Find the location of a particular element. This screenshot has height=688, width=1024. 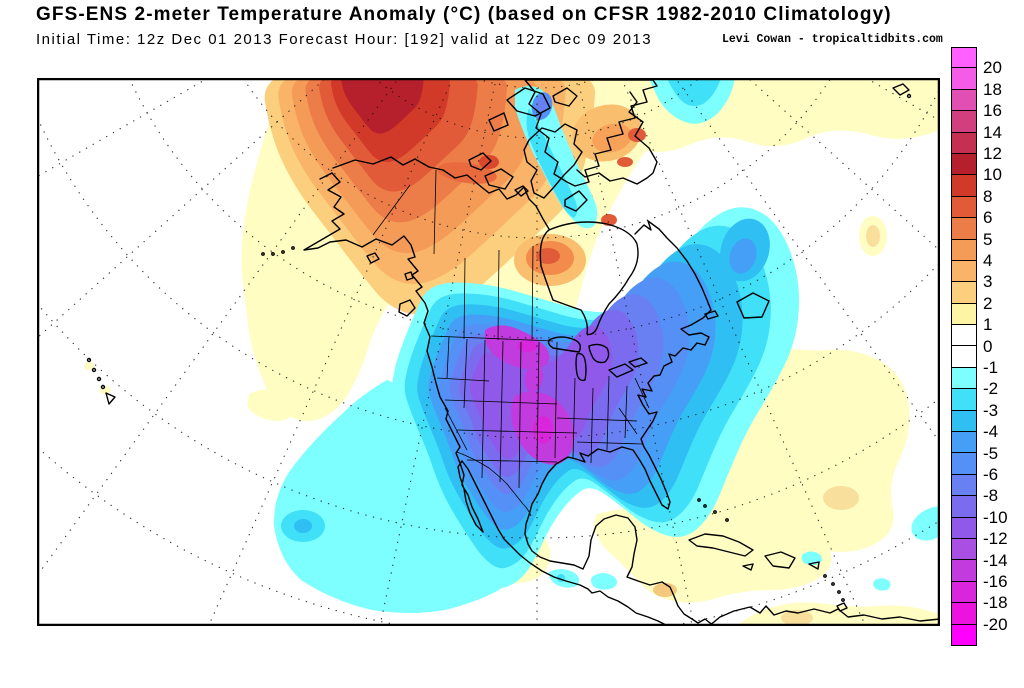

colorbar is located at coordinates (964, 346).